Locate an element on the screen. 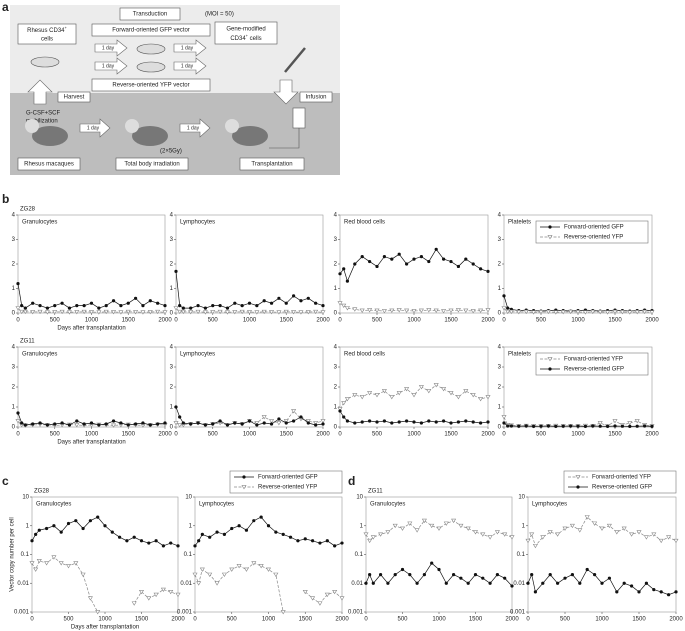 The image size is (685, 631). label: Total body irradiation is located at coordinates (151, 165).